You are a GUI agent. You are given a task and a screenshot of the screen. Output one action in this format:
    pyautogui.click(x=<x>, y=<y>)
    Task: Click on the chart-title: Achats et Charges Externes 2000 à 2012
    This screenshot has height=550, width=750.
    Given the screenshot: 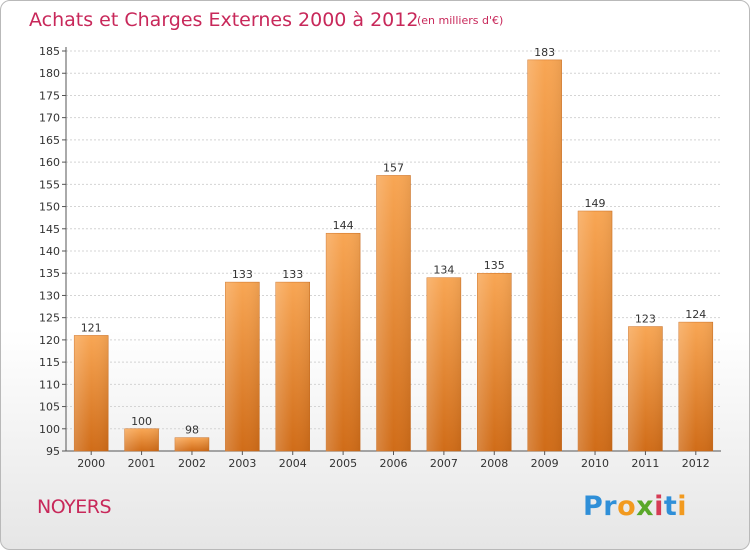 What is the action you would take?
    pyautogui.click(x=224, y=20)
    